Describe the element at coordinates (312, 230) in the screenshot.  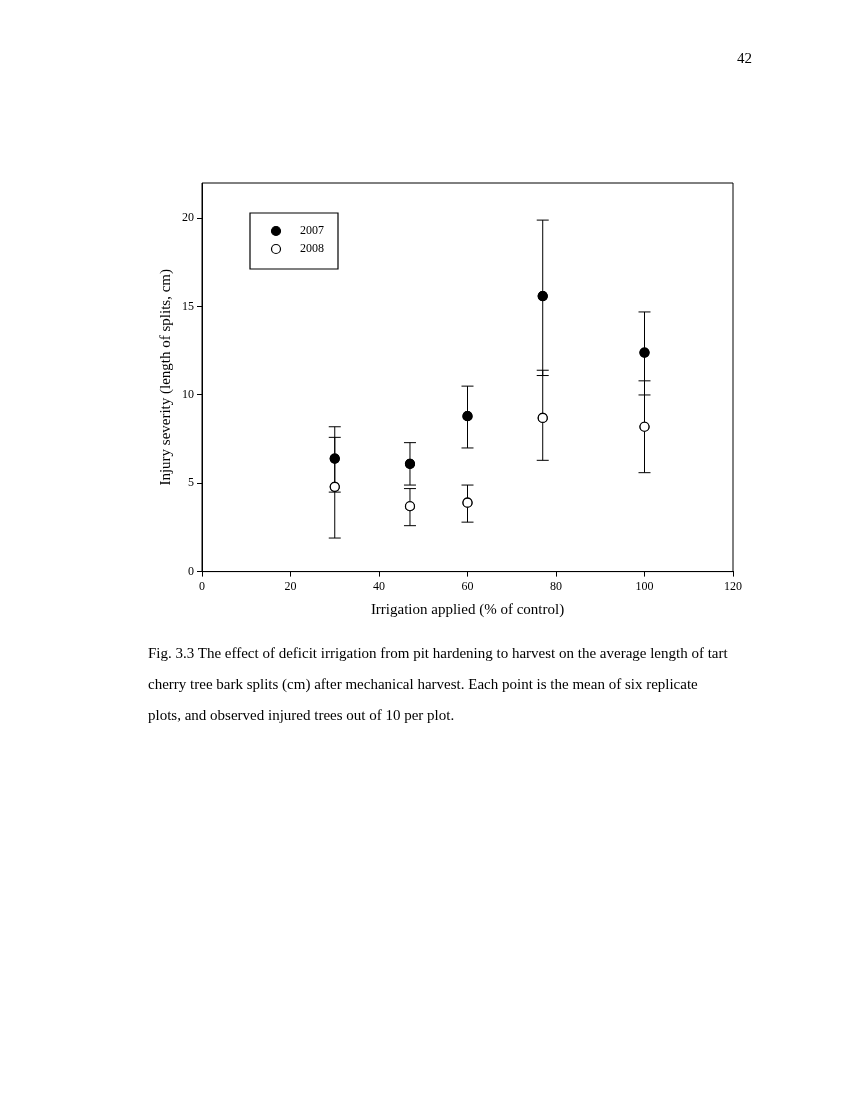
I see `legend-label: 2007` at that location.